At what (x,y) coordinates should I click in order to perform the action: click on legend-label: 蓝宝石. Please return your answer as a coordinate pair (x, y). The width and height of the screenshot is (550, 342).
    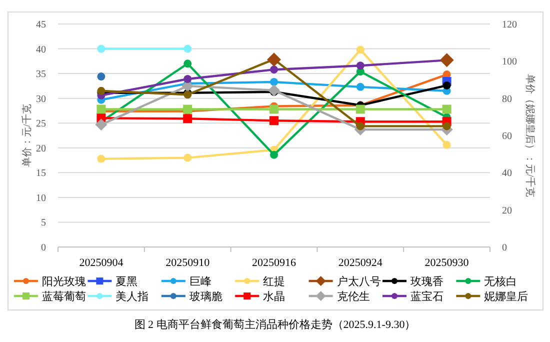
    Looking at the image, I should click on (427, 296).